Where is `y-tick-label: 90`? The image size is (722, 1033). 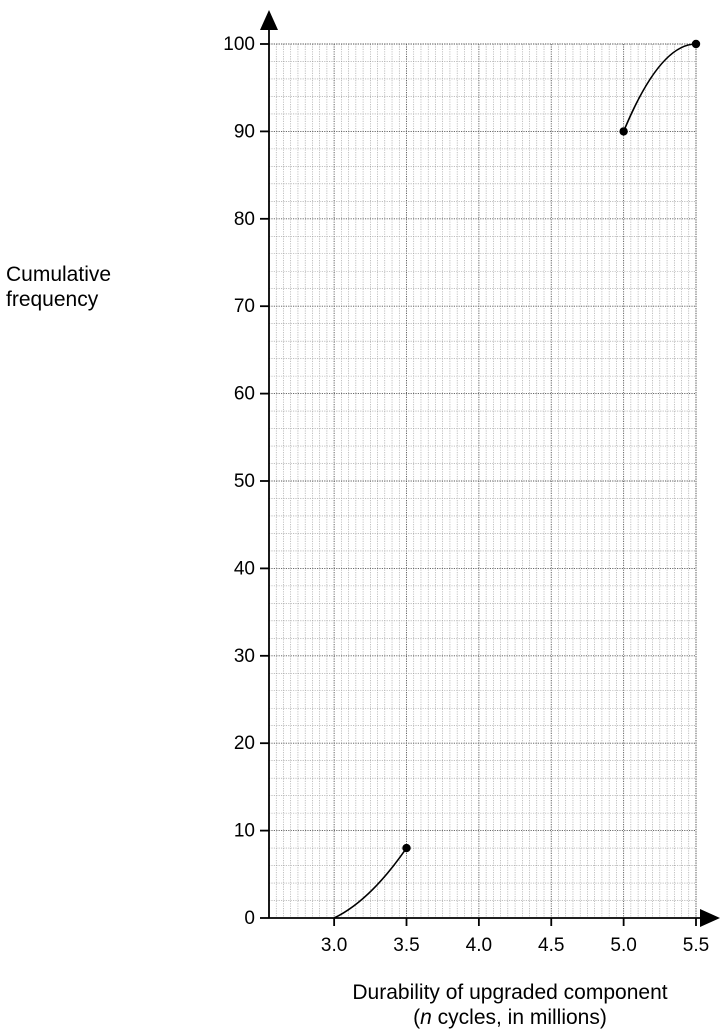 y-tick-label: 90 is located at coordinates (244, 131).